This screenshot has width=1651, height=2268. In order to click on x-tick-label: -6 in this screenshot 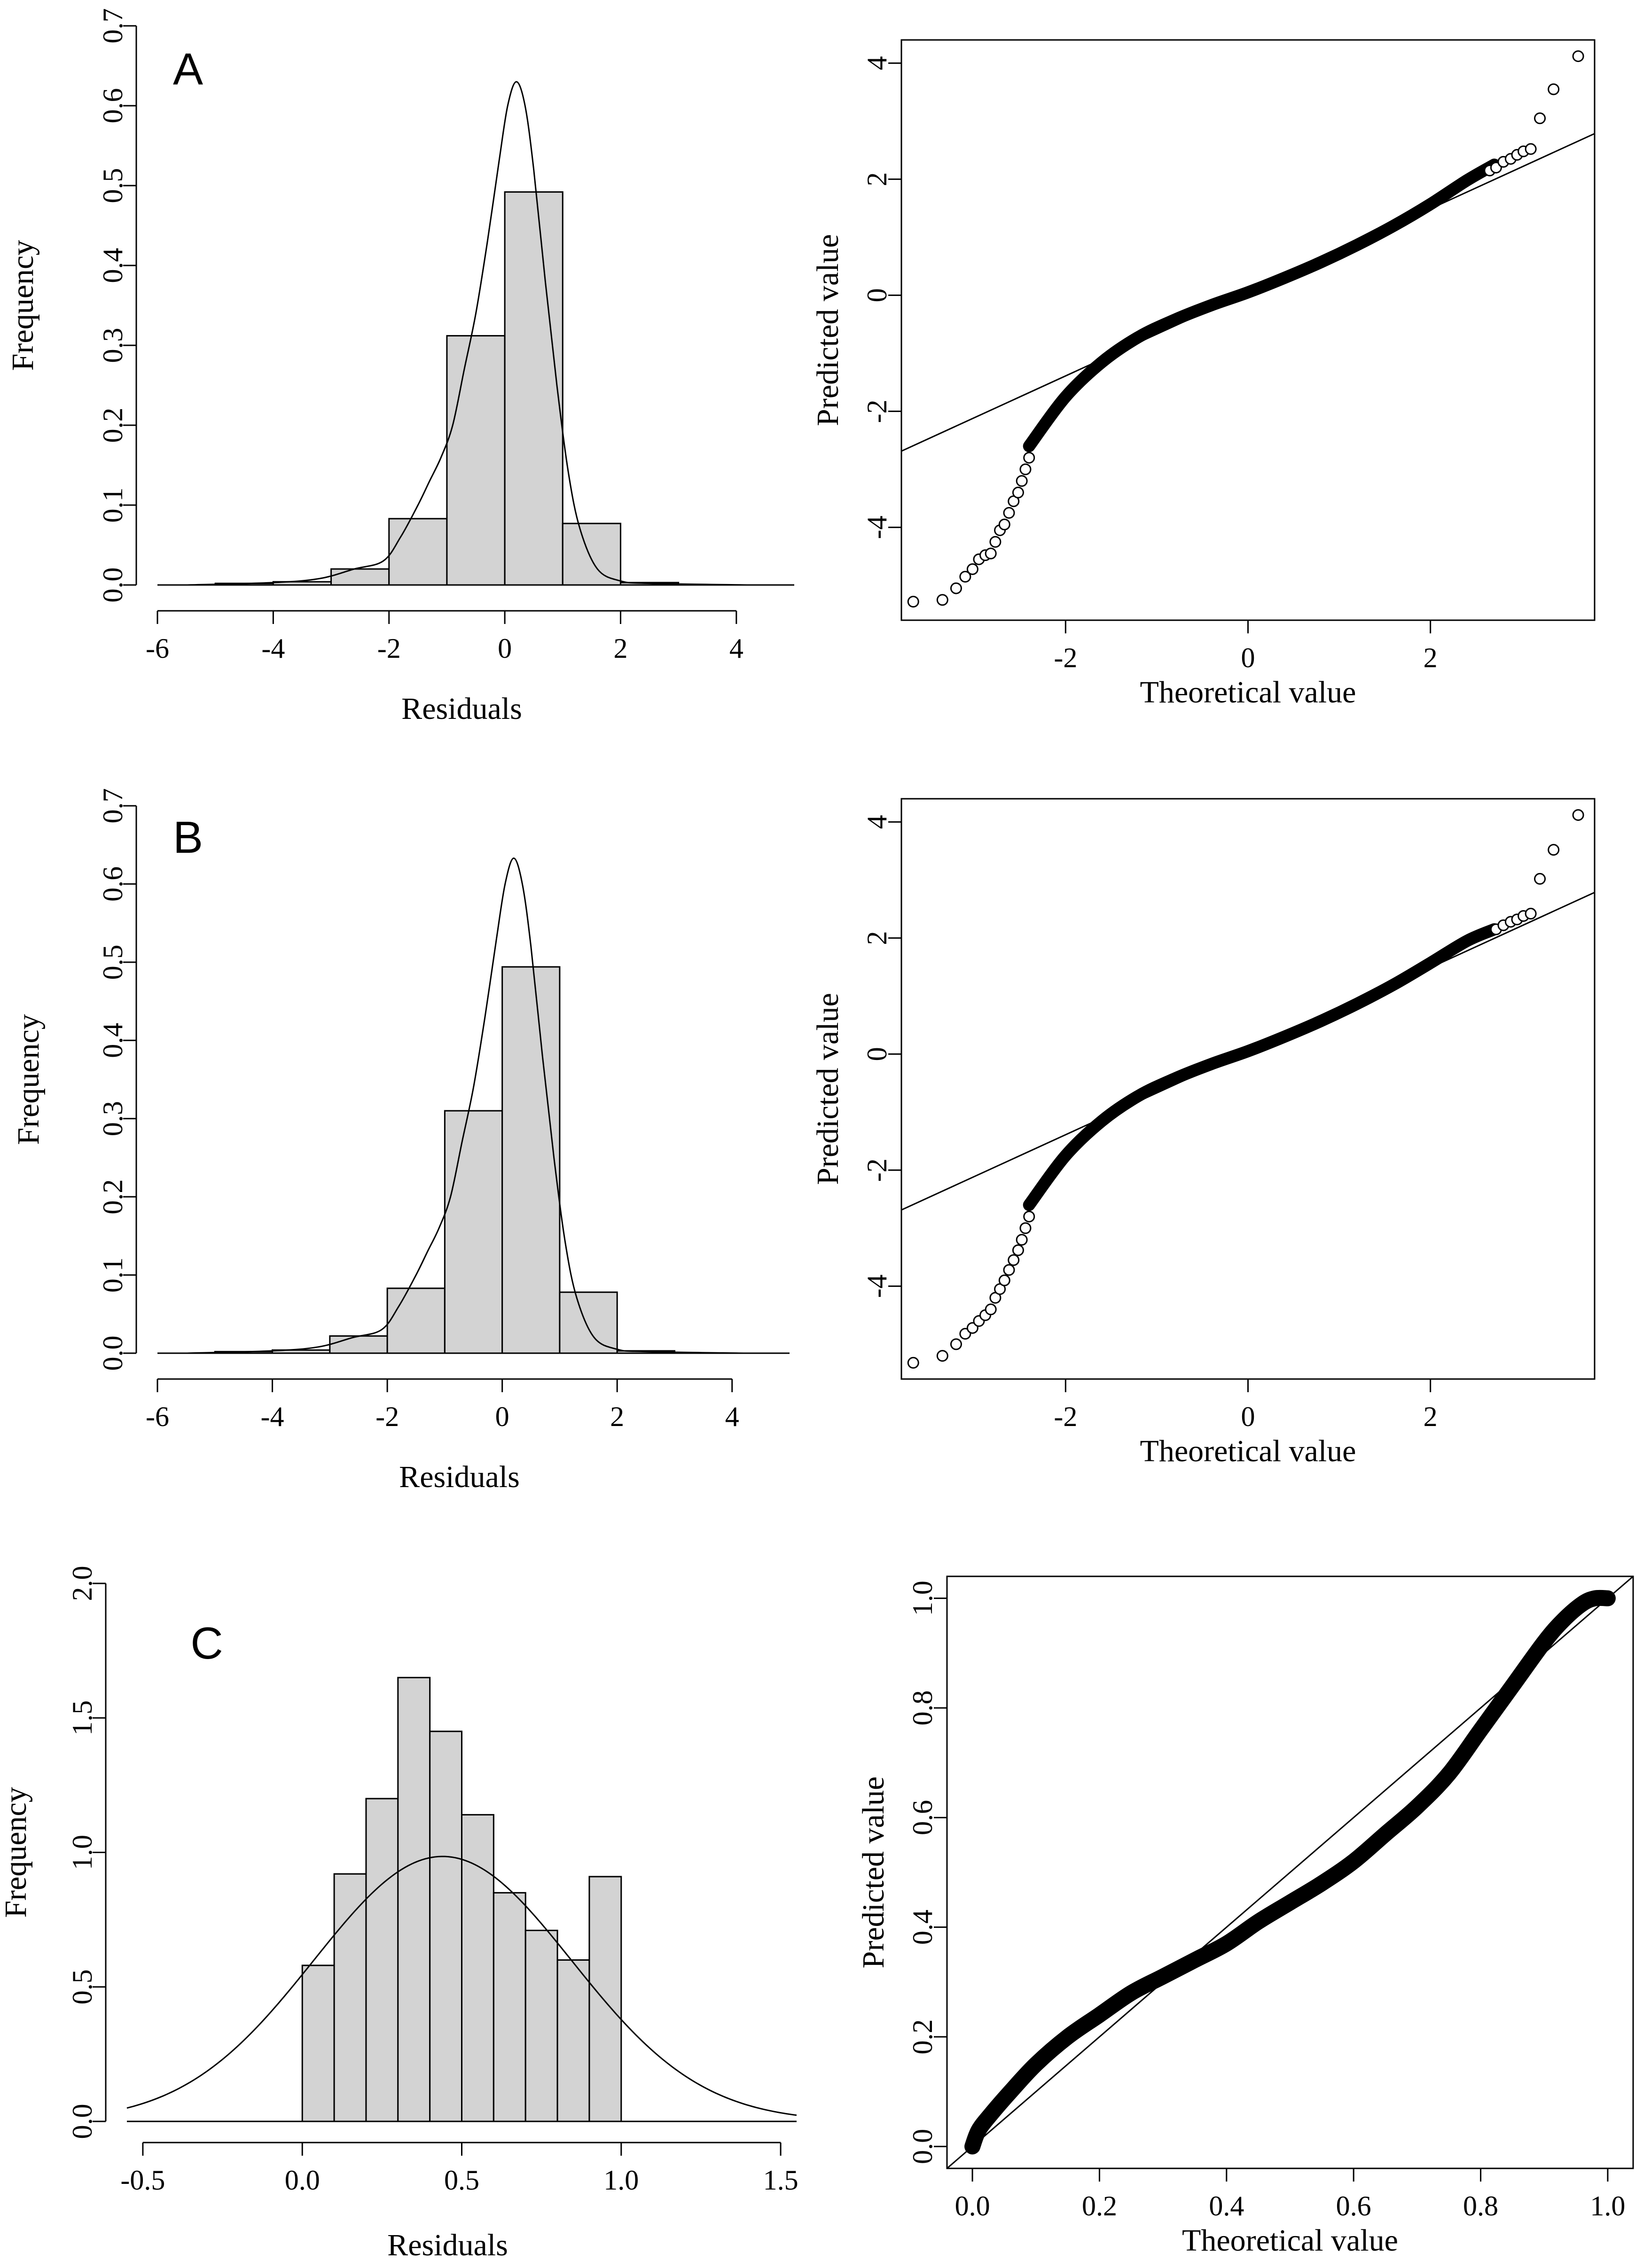, I will do `click(157, 648)`.